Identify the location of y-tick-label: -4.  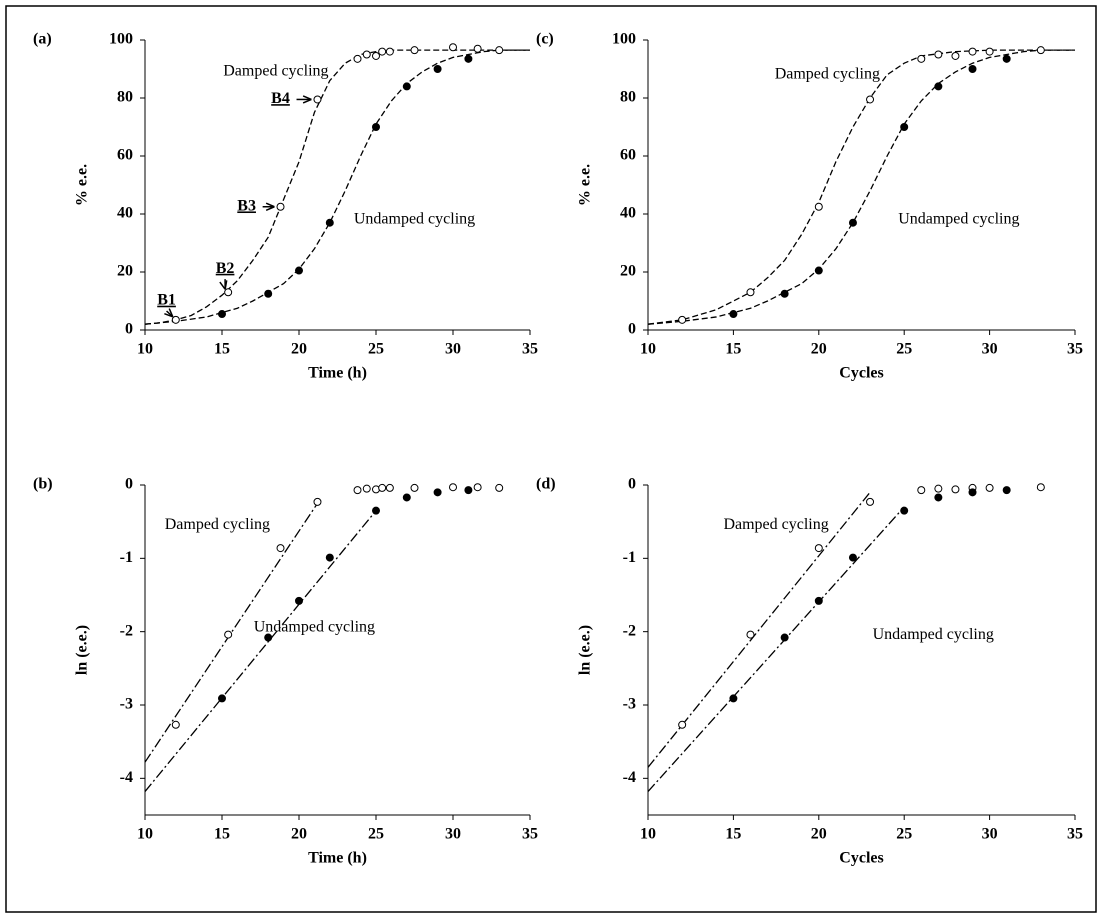
(629, 777).